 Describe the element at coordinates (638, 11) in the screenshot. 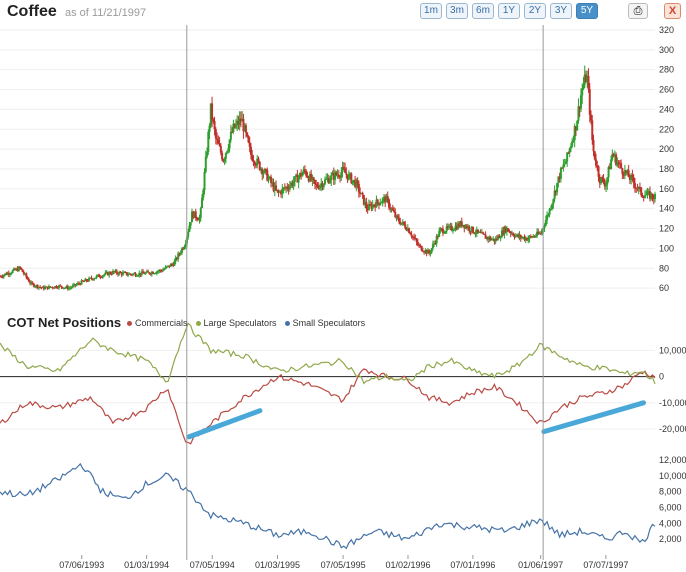

I see `print-button: ⎙` at that location.